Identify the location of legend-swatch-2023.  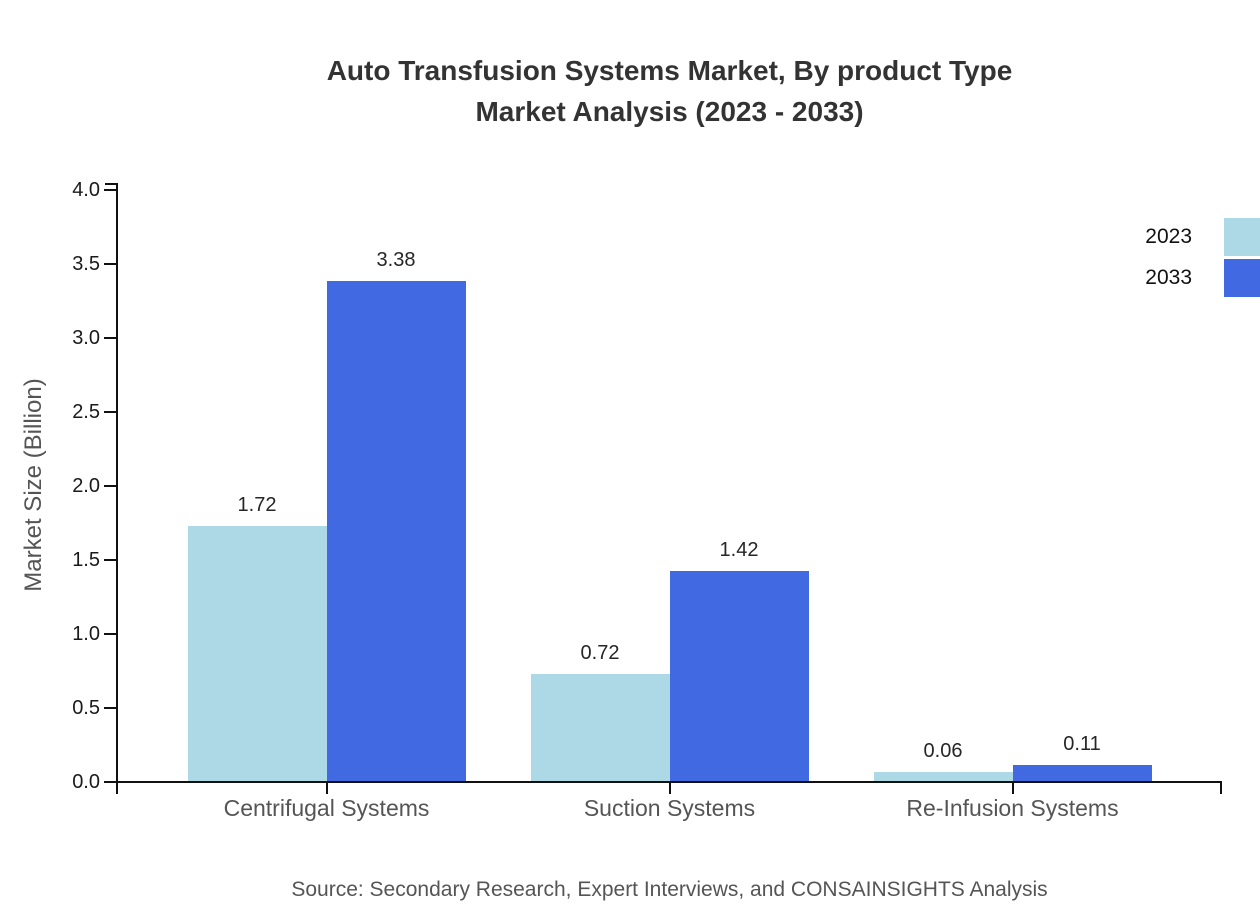
(1242, 237).